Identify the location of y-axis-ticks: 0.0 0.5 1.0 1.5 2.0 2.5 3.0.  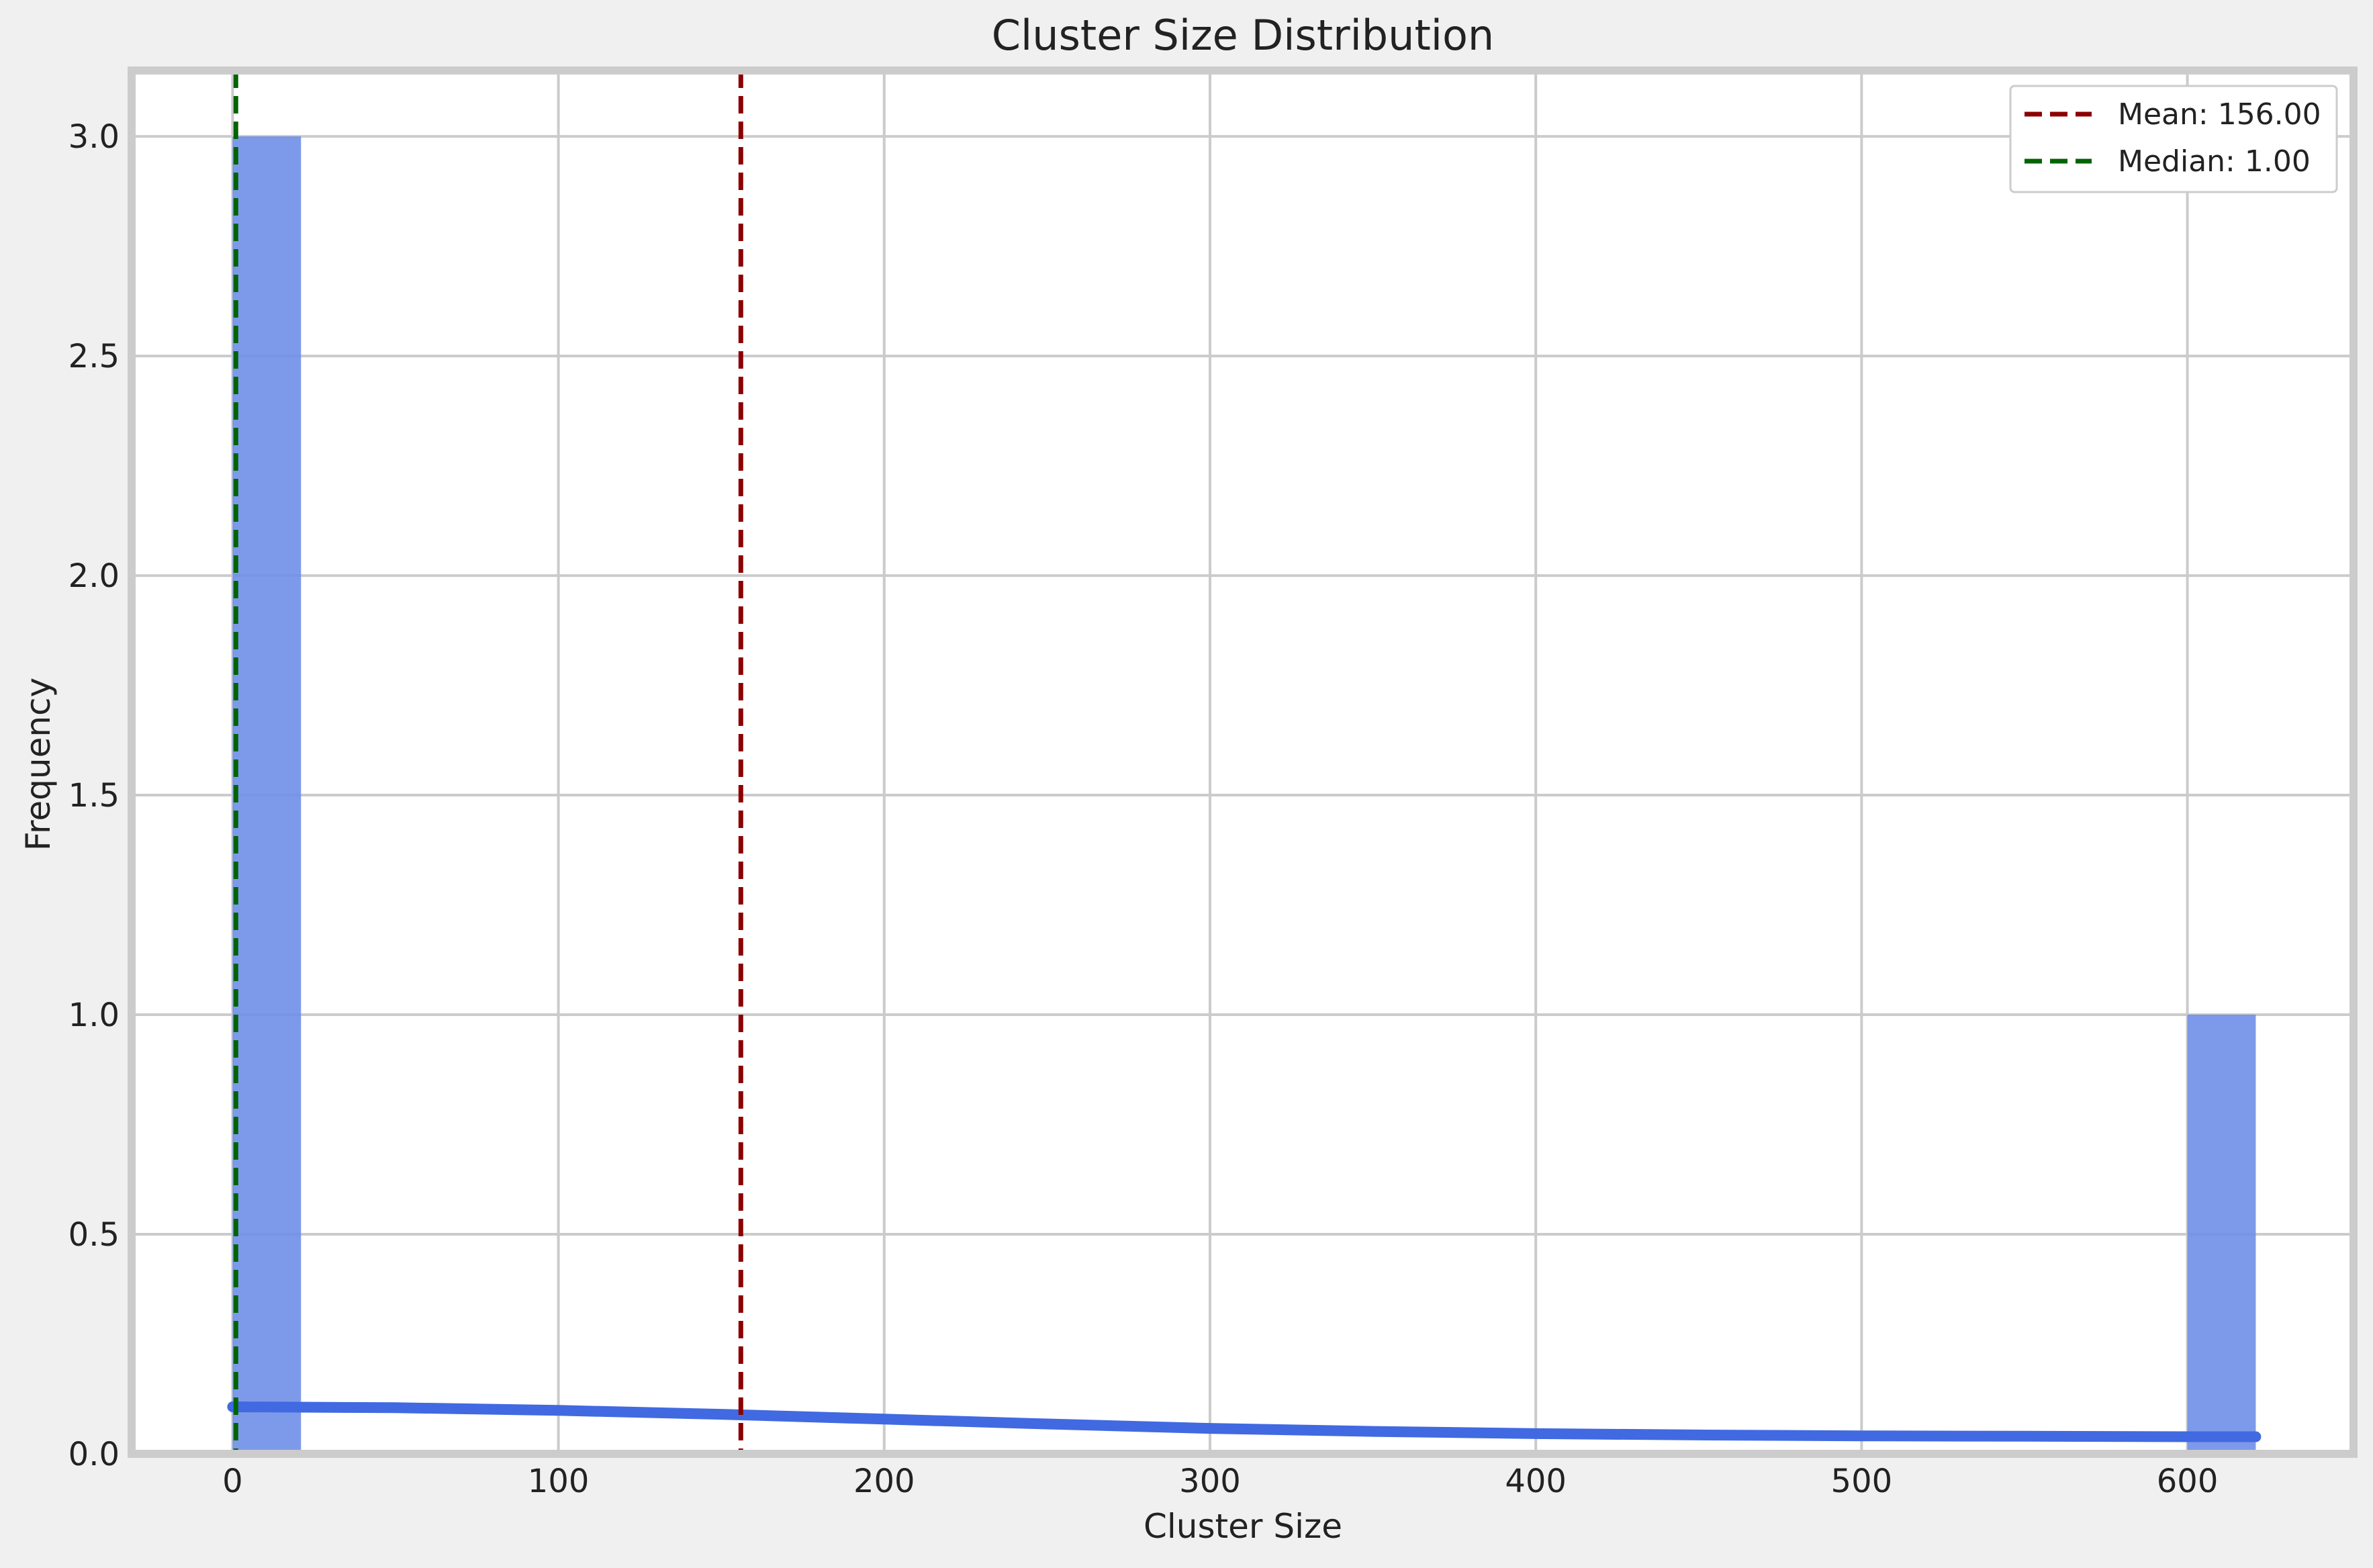
(94, 795).